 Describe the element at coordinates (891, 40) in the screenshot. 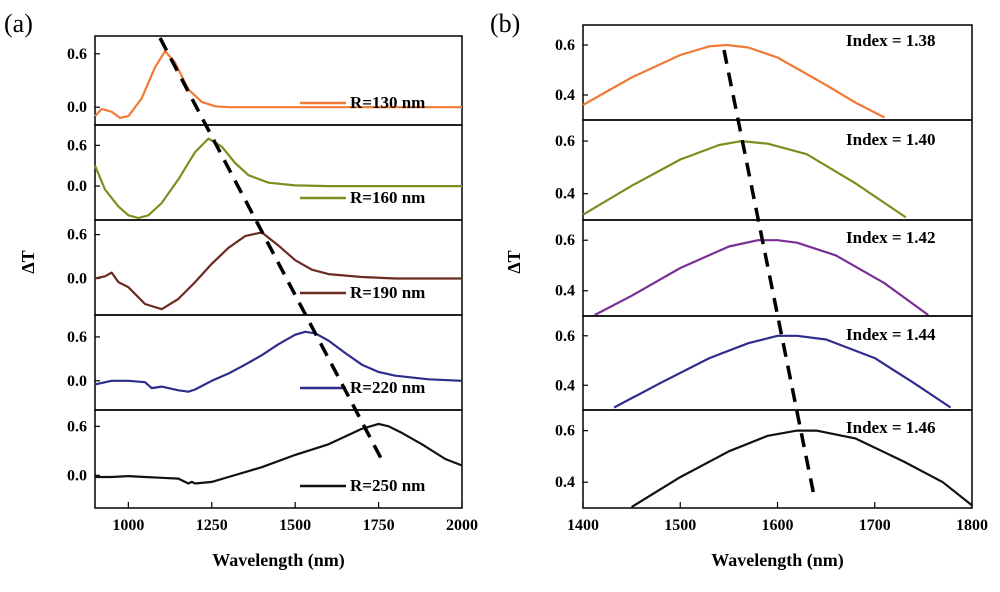

I see `legend-label: Index = 1.38` at that location.